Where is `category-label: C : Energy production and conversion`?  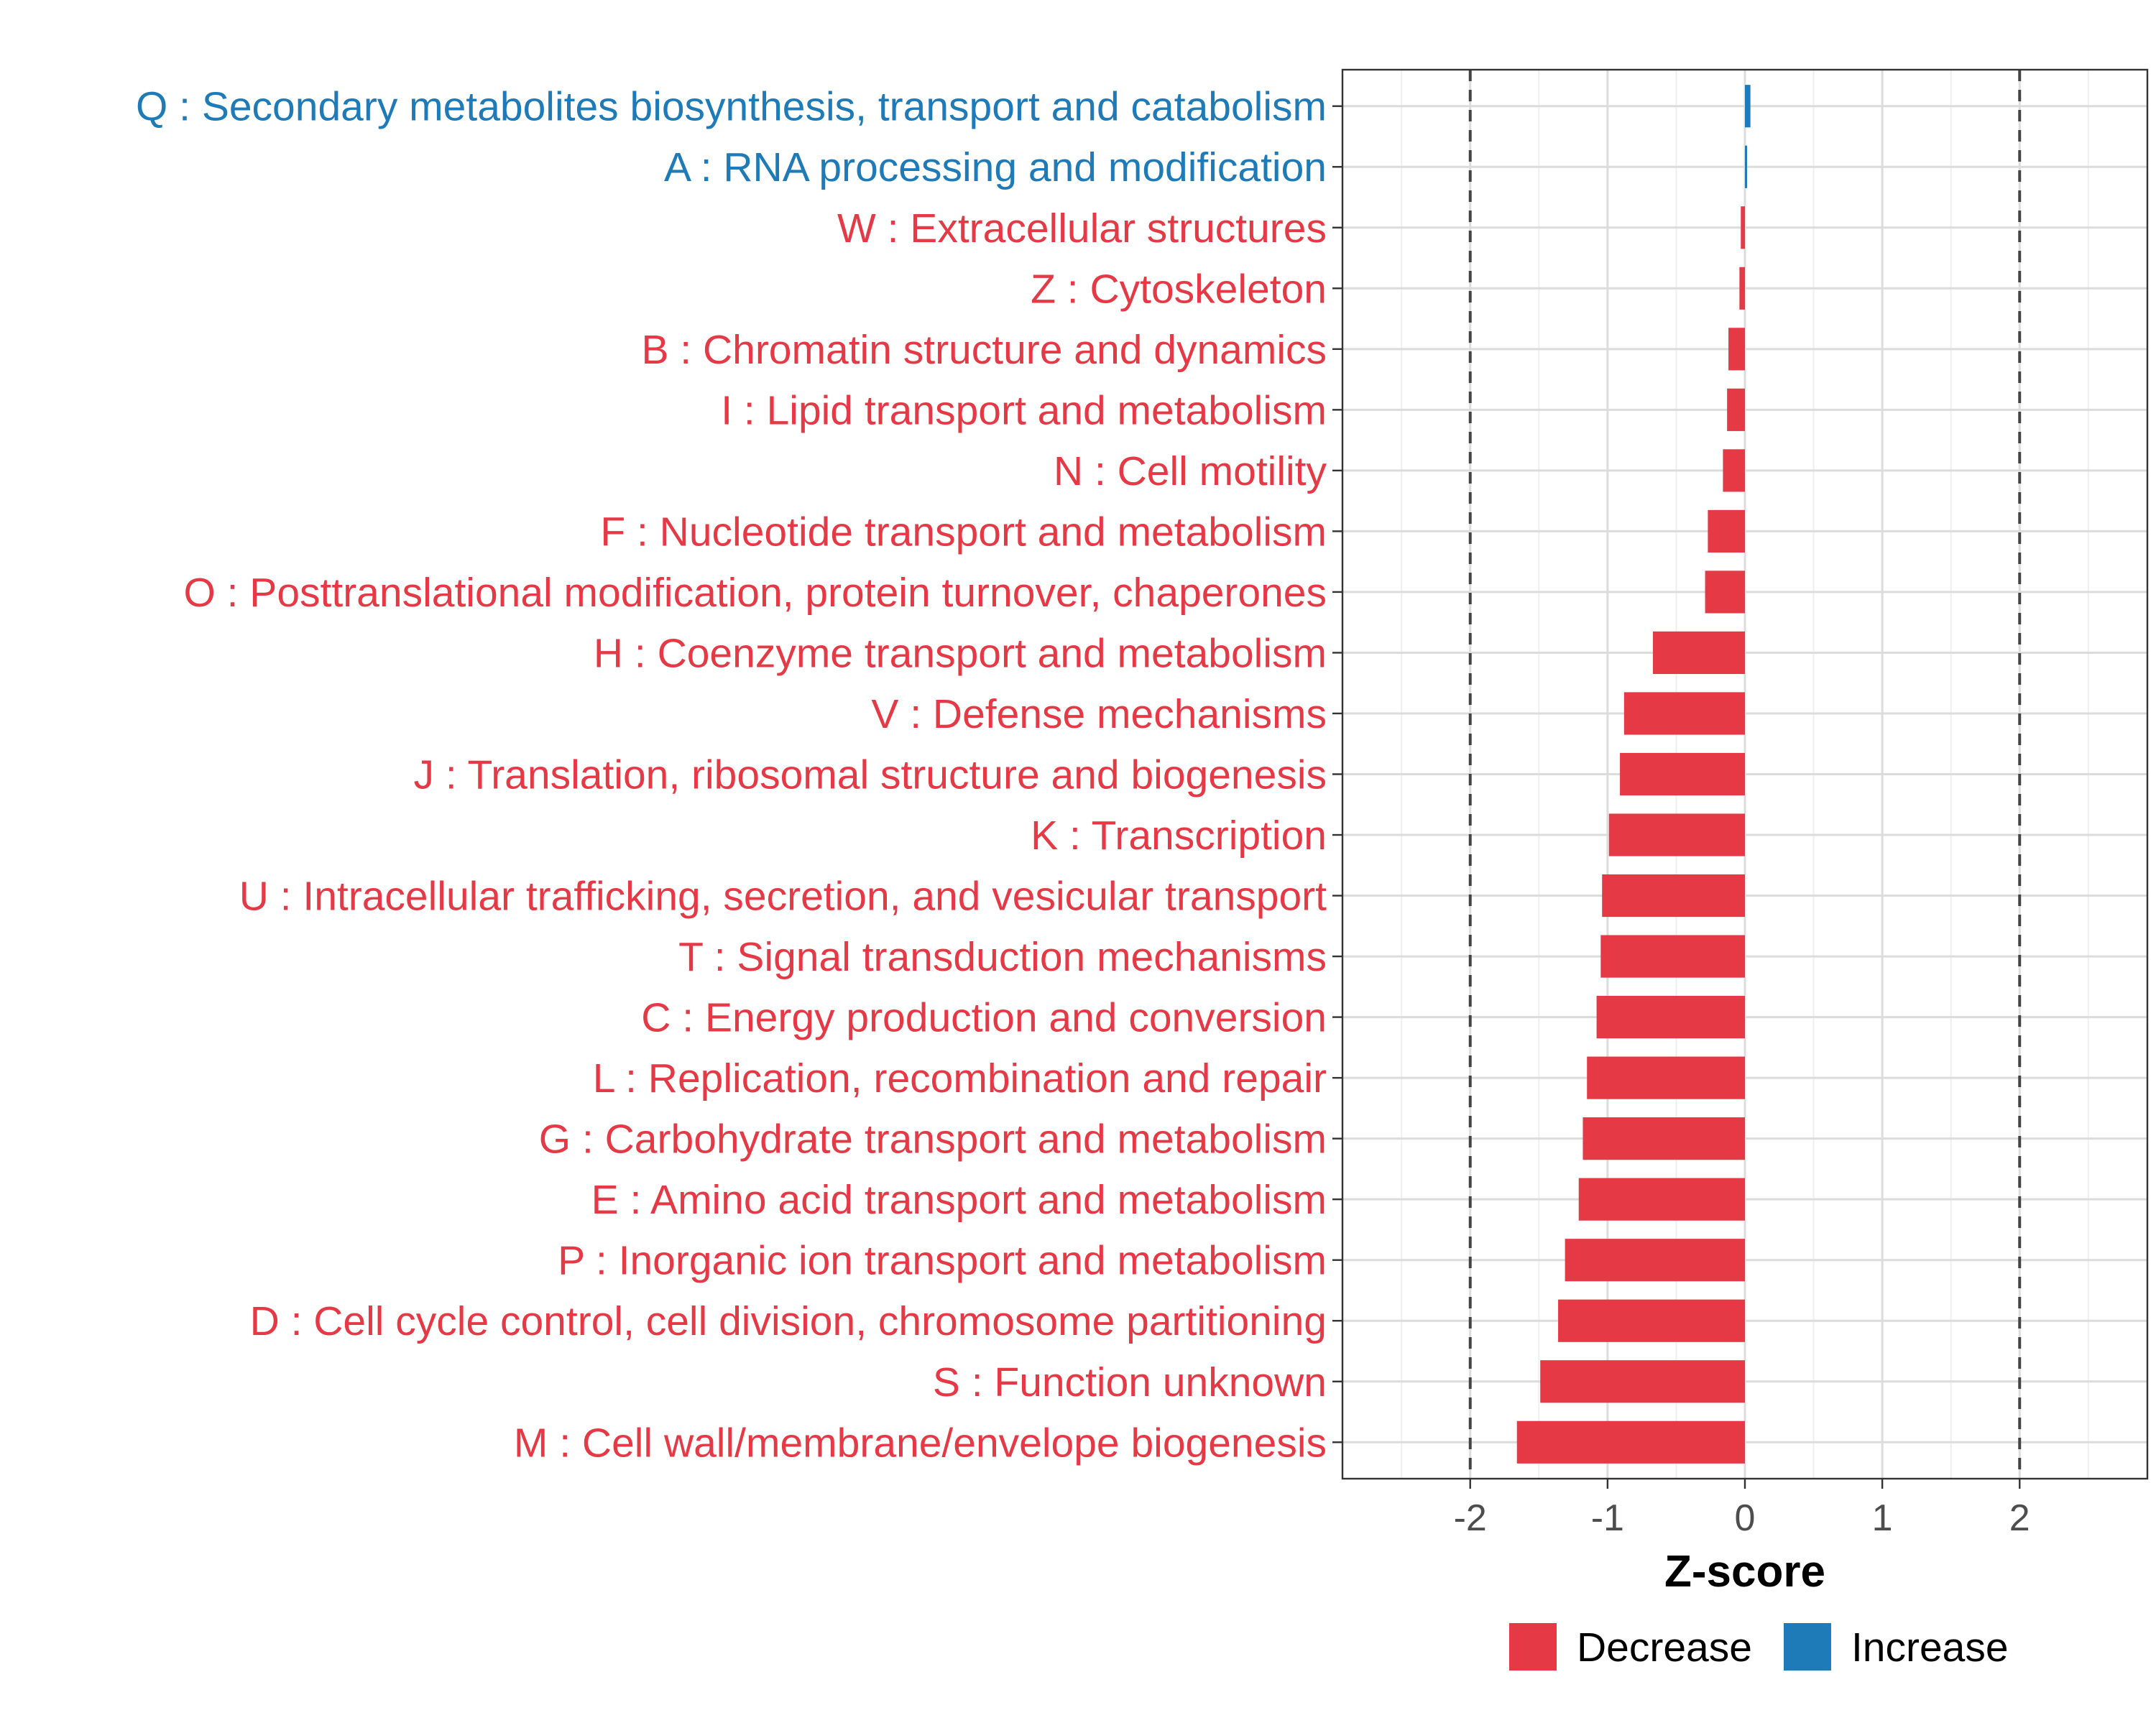
category-label: C : Energy production and conversion is located at coordinates (984, 1018).